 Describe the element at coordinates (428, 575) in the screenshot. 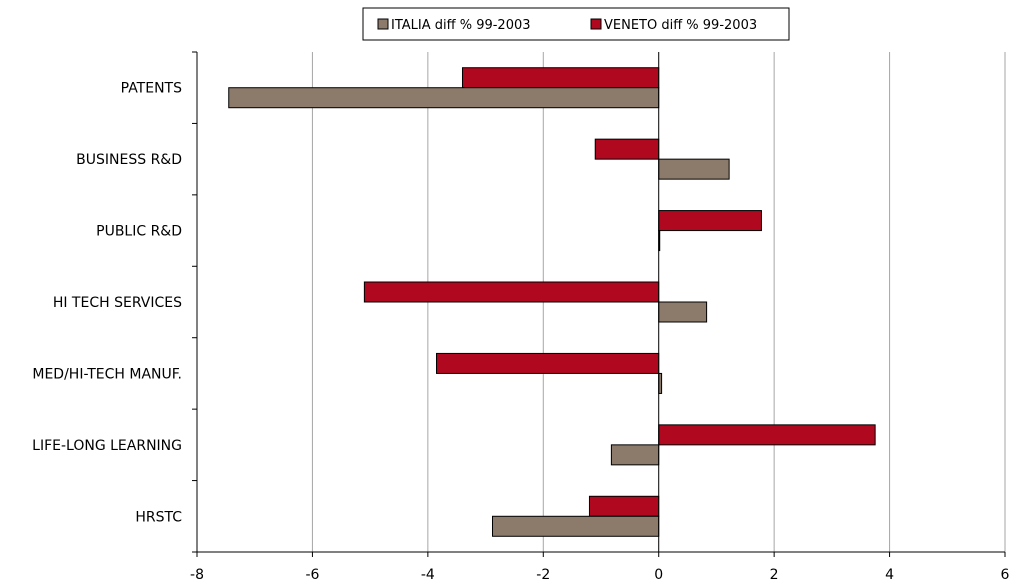

I see `x-tick-label: -4` at that location.